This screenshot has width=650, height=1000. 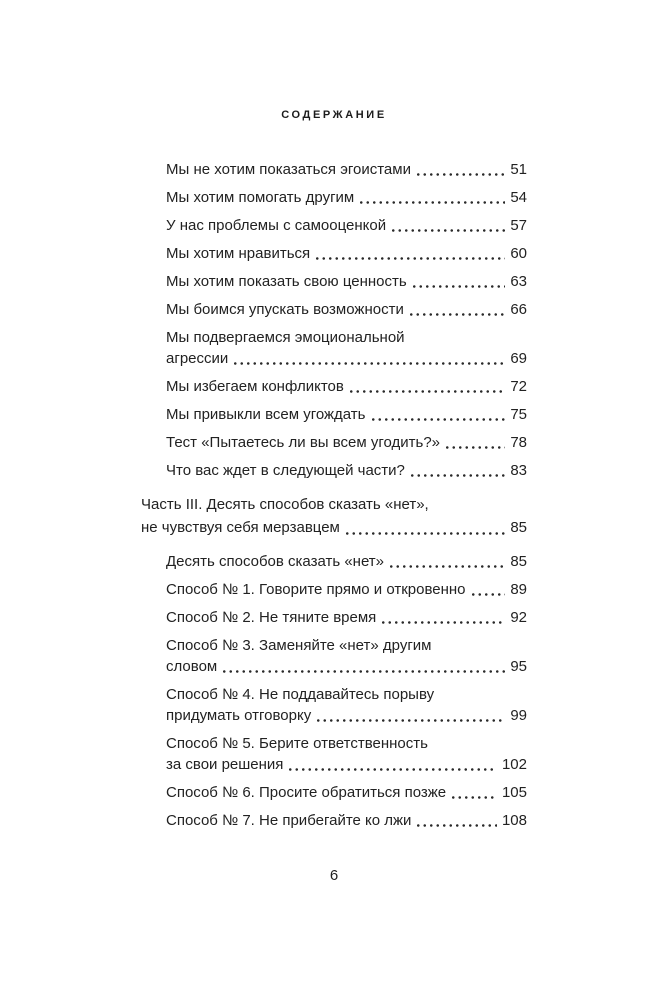 I want to click on toc-entry: Способ № 2. Не тяните время 92, so click(x=334, y=617).